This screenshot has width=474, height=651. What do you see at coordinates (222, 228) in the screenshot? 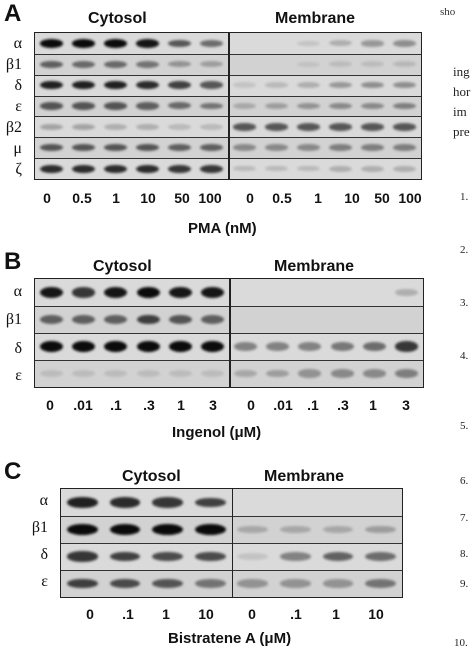
I see `x-axis-title: PMA (nM)` at bounding box center [222, 228].